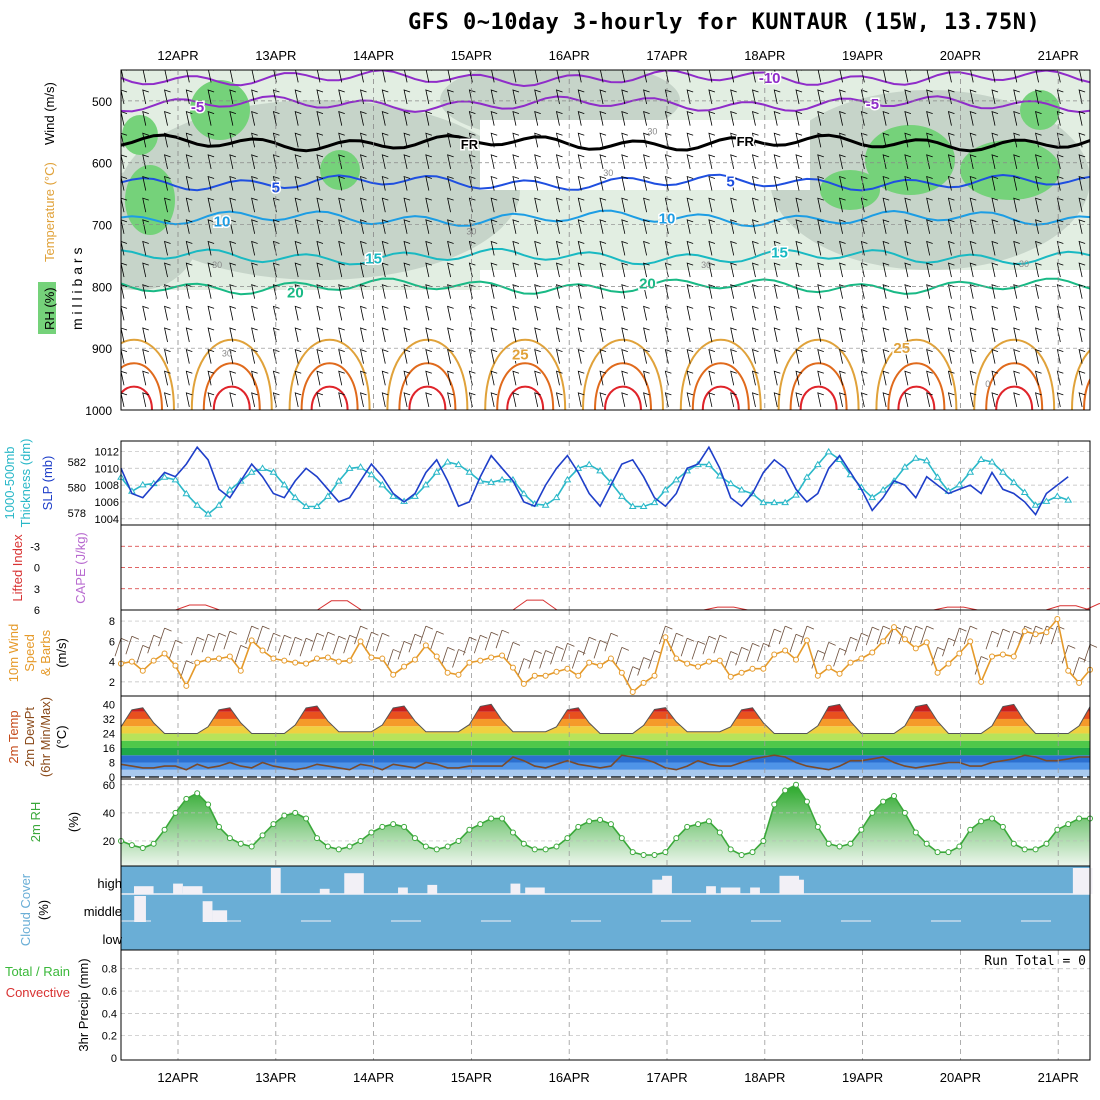 This screenshot has width=1100, height=1100. What do you see at coordinates (35, 822) in the screenshot?
I see `panel-label: 2m RH` at bounding box center [35, 822].